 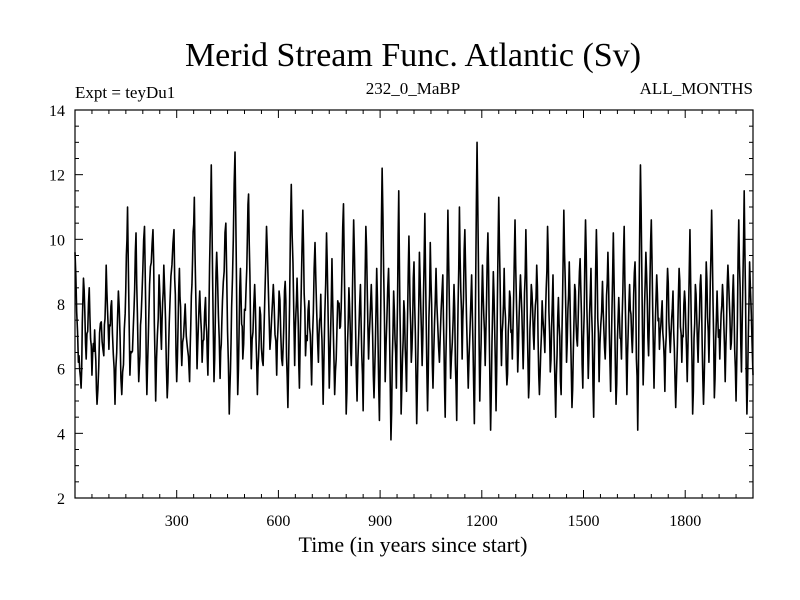 I want to click on x-tick-label: 1500, so click(x=584, y=521).